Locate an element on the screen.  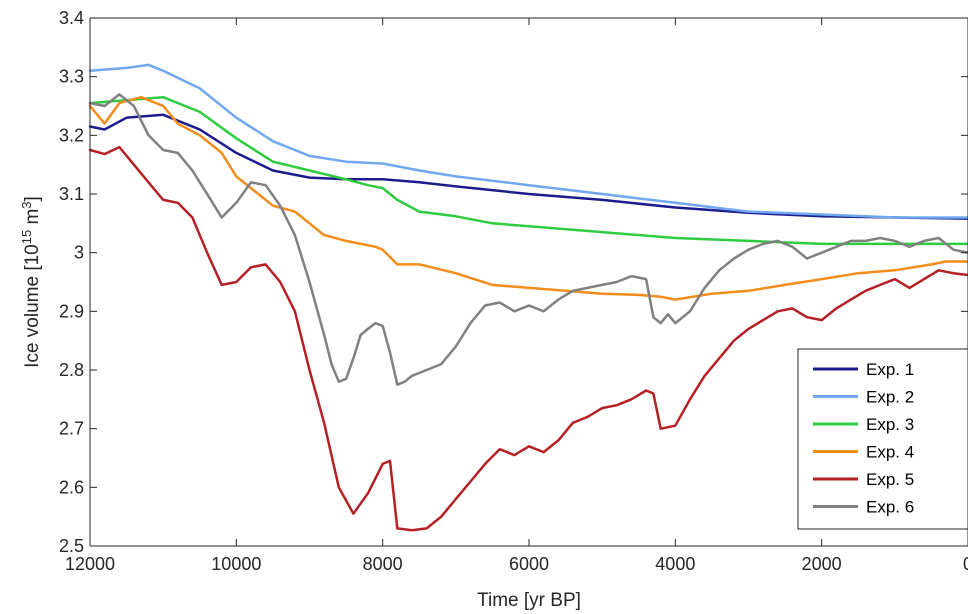
x-tick-label: 8000 is located at coordinates (383, 564).